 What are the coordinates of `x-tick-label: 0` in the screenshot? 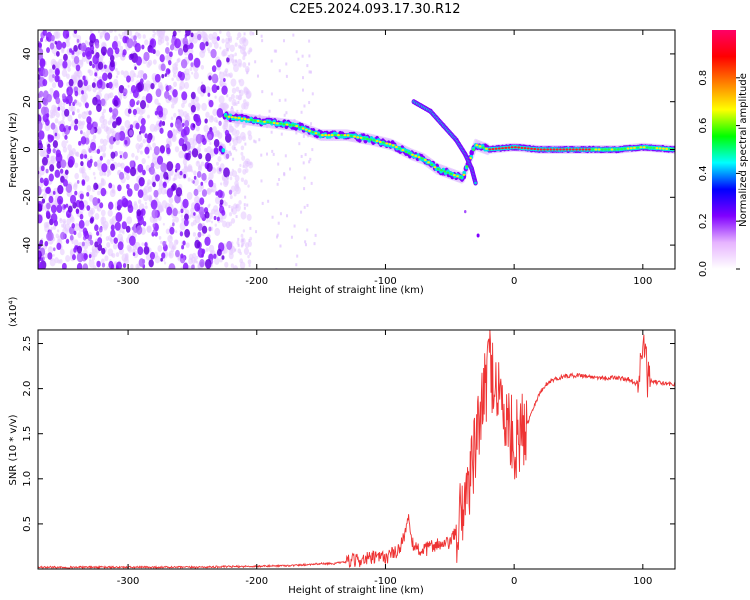 It's located at (514, 581).